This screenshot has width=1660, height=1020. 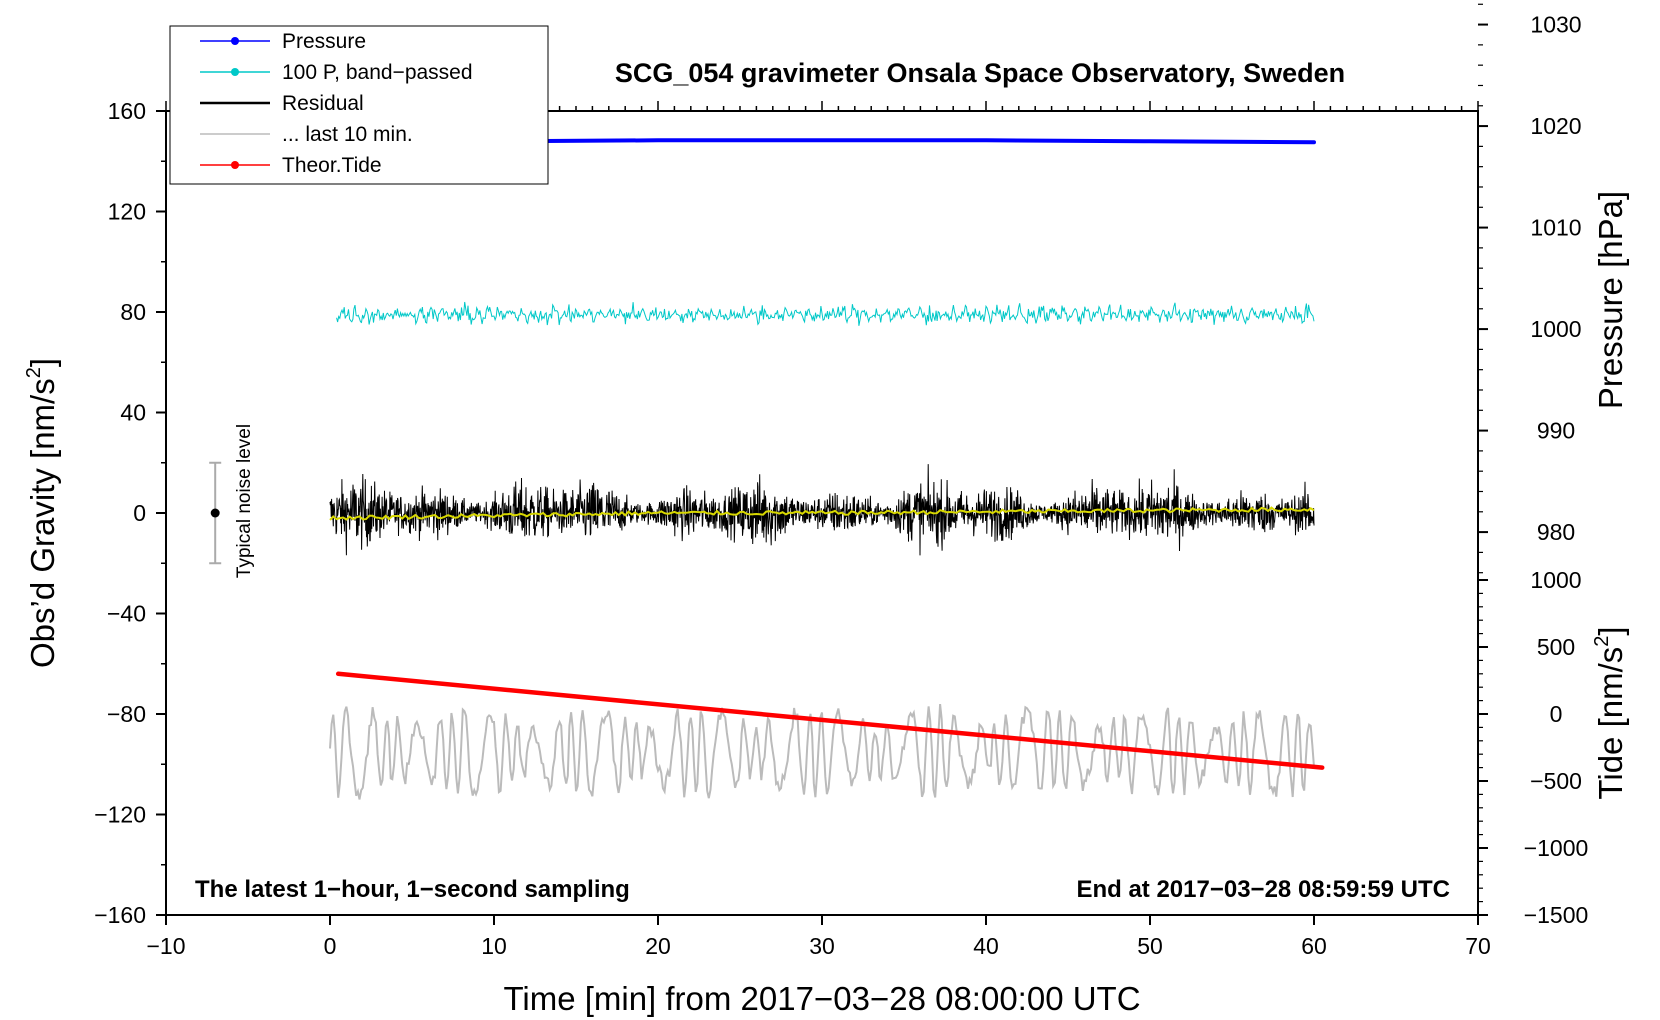 I want to click on series-last-10-min, so click(x=822, y=751).